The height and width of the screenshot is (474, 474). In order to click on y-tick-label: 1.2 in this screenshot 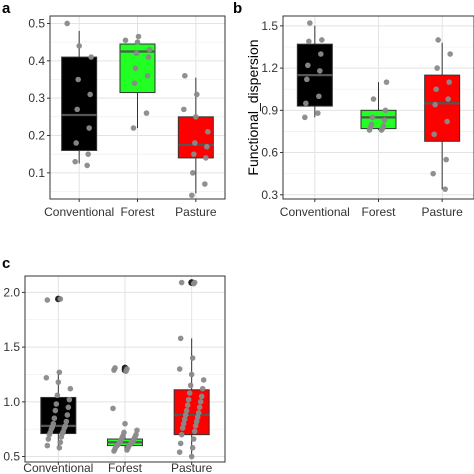, I will do `click(269, 68)`.